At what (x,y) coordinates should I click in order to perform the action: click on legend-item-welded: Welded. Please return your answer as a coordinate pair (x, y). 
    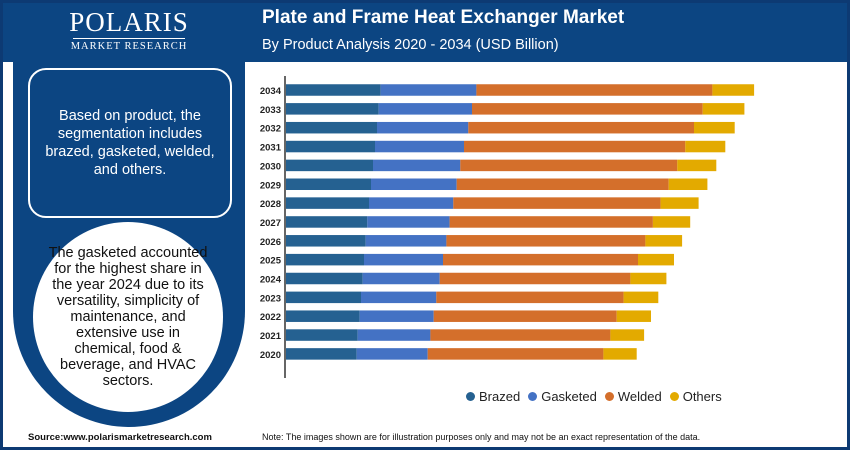
    Looking at the image, I should click on (633, 396).